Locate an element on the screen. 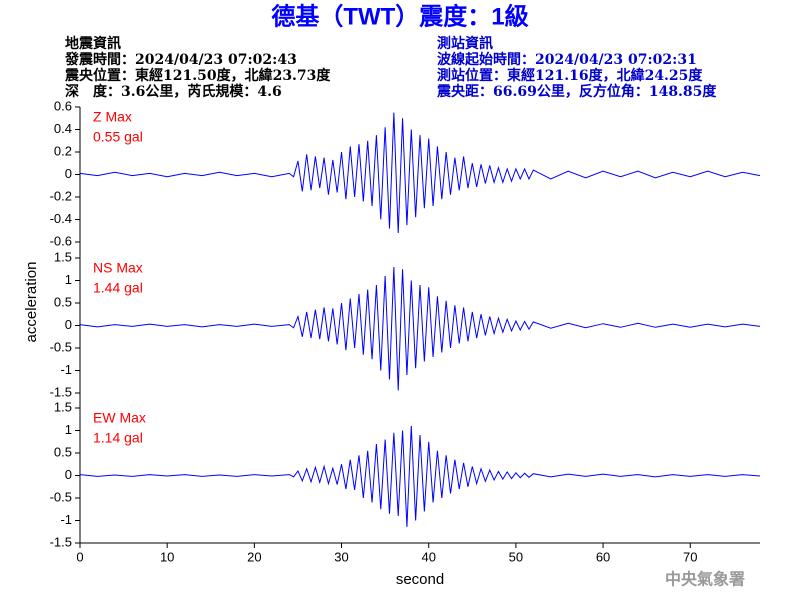 The width and height of the screenshot is (800, 600). x-tick-label: 70 is located at coordinates (690, 556).